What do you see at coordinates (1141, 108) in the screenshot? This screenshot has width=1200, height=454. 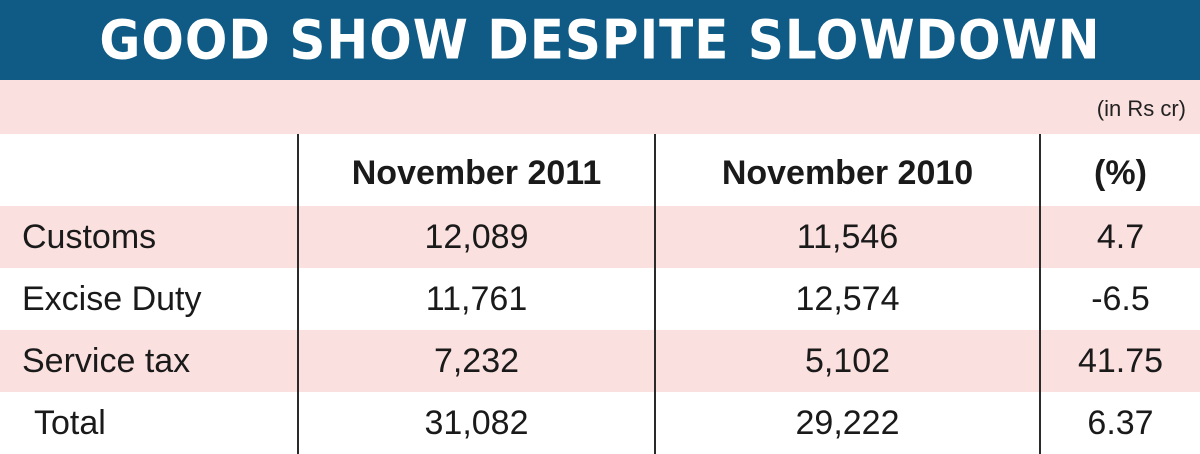 I see `unit-label: (in Rs cr)` at bounding box center [1141, 108].